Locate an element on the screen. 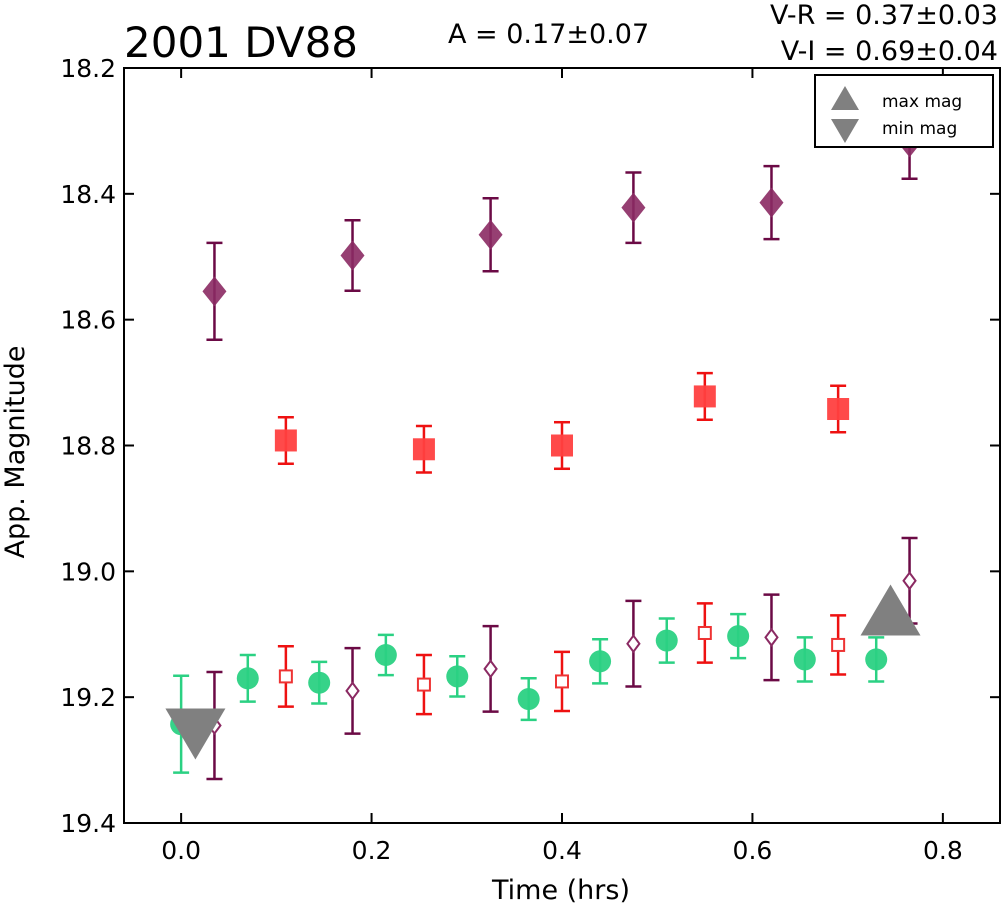 This screenshot has height=904, width=1001. legend-label: min mag is located at coordinates (919, 129).